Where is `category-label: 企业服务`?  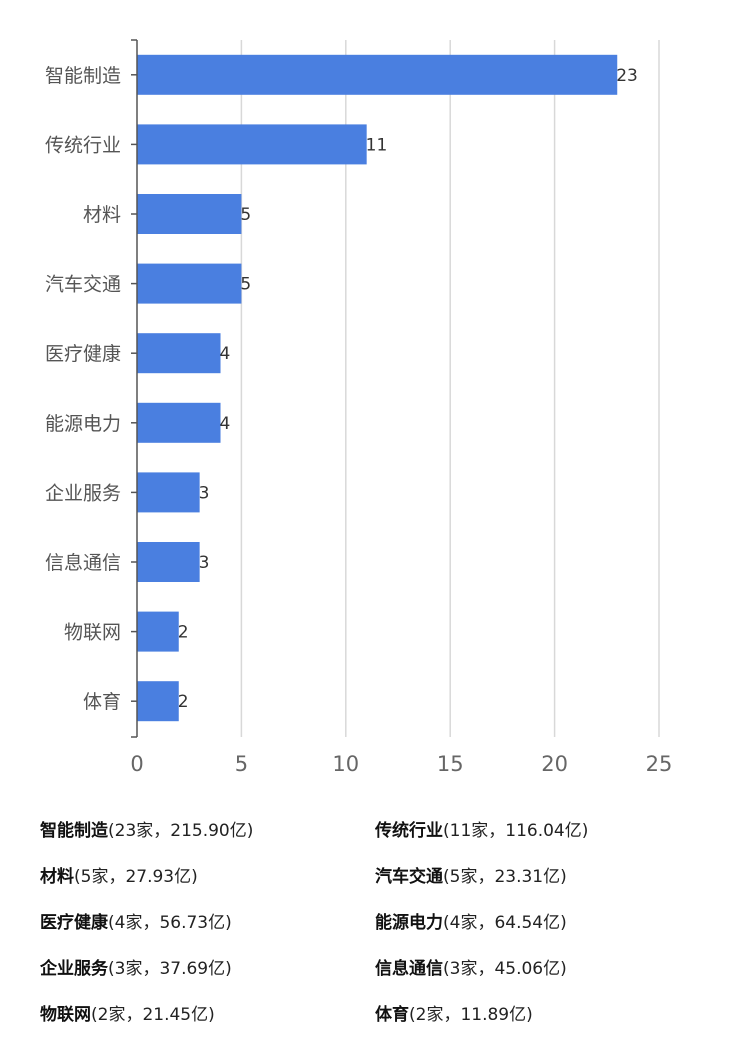
category-label: 企业服务 is located at coordinates (83, 493).